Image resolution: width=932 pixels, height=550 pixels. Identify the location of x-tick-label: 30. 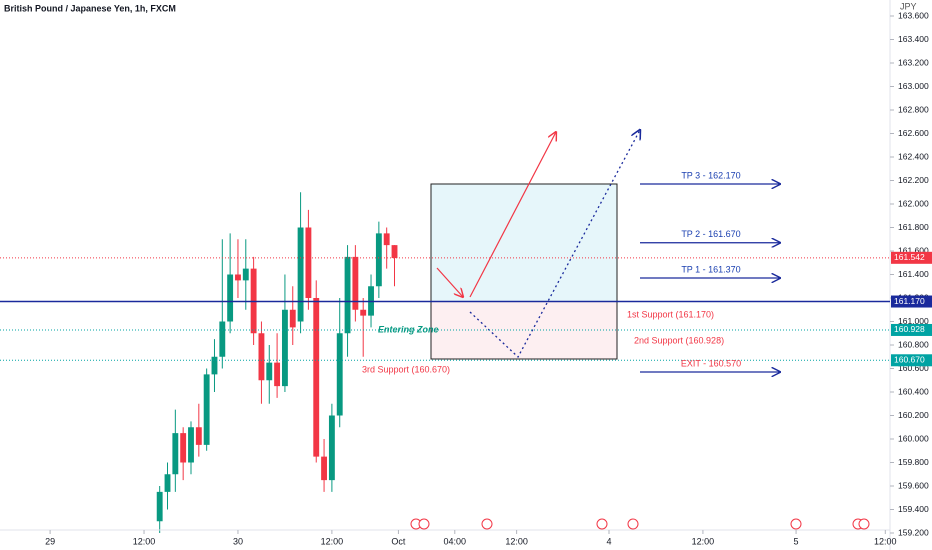
(238, 541).